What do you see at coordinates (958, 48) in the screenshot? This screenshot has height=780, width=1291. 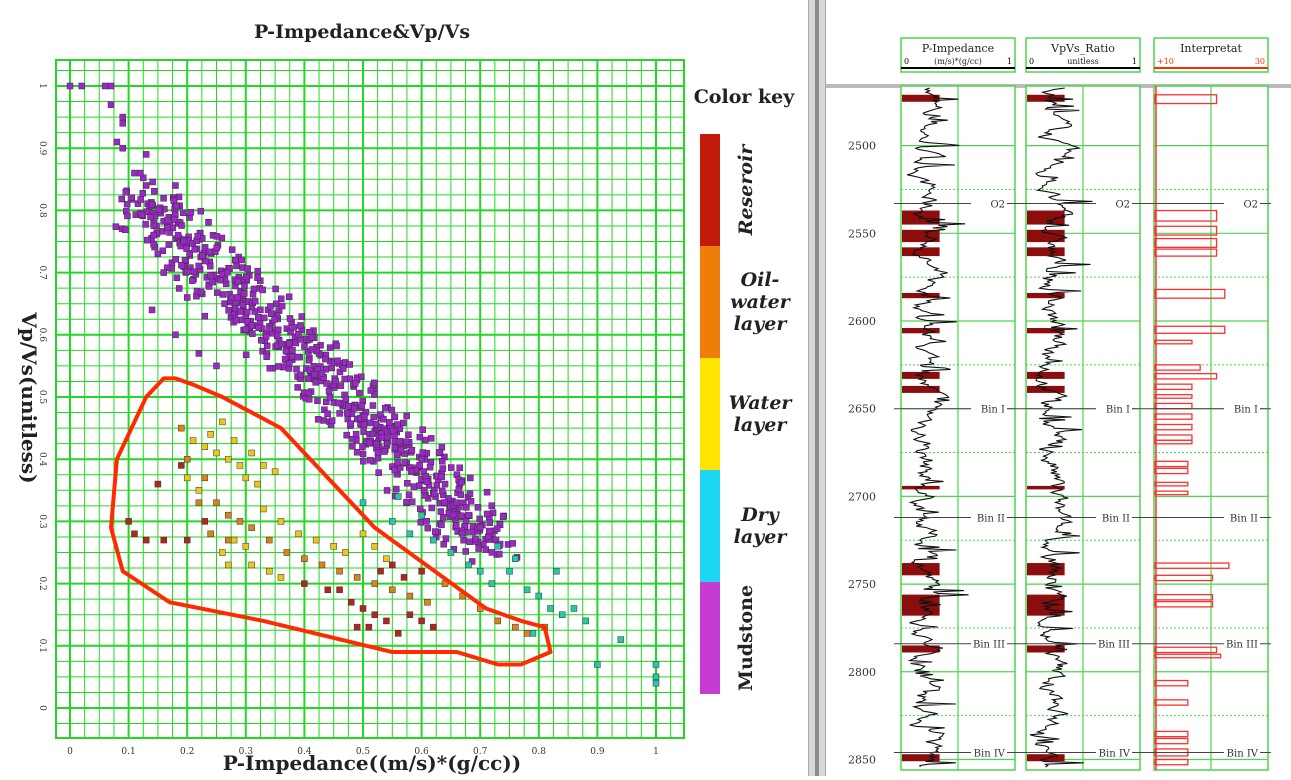 I see `track-name: P-Impedance` at bounding box center [958, 48].